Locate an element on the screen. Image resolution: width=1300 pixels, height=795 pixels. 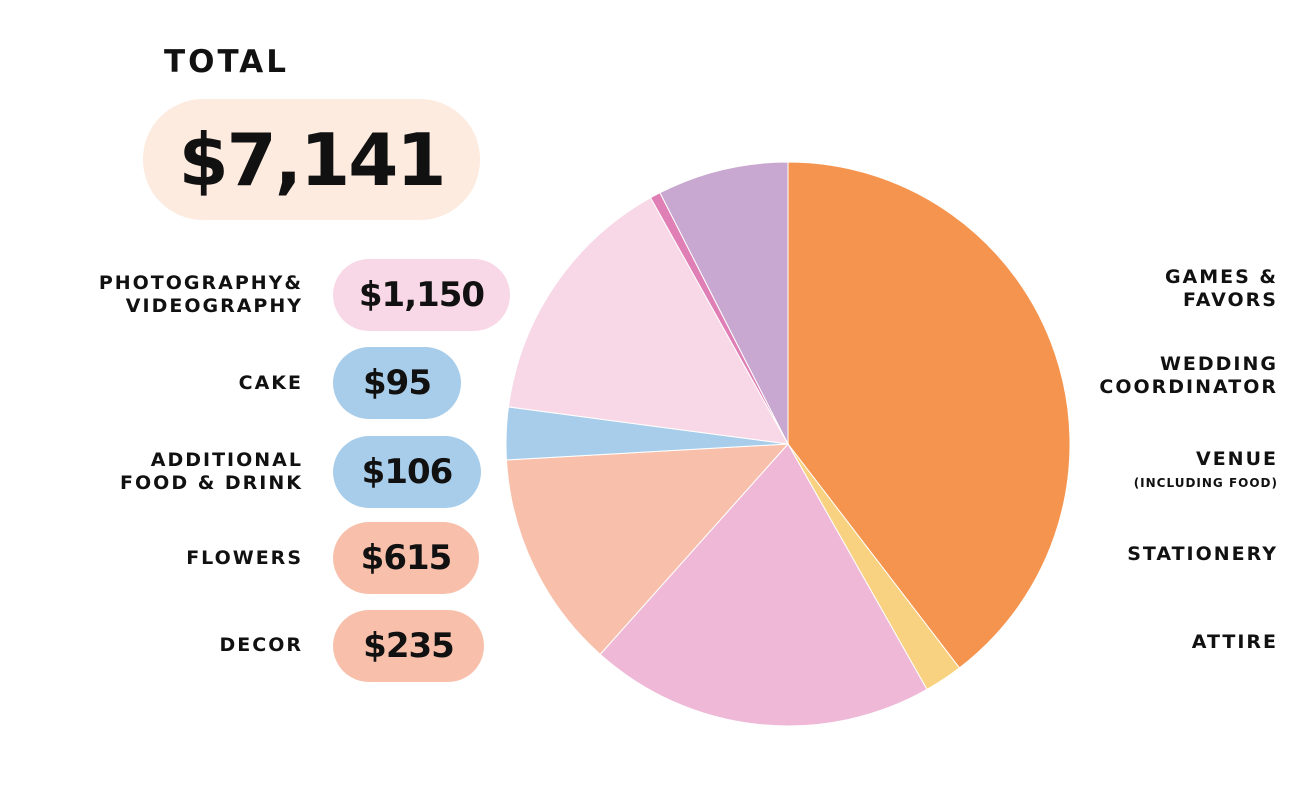
value-additional-food-drink: $106 is located at coordinates (407, 472).